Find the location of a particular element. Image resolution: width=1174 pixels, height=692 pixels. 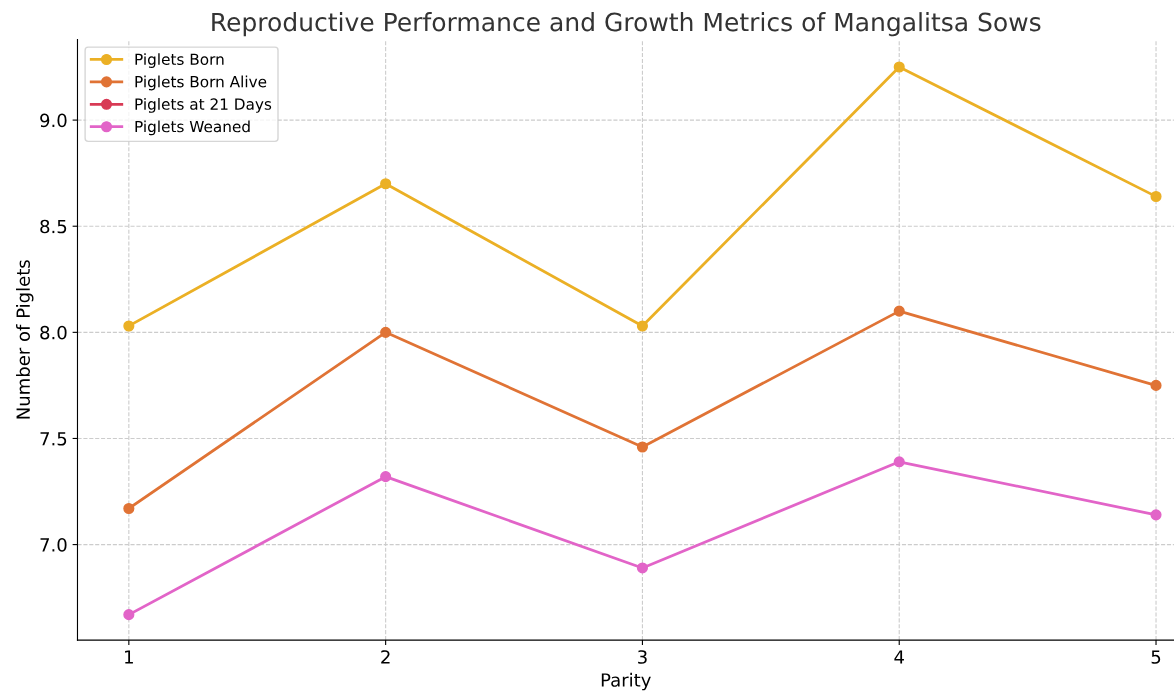

legend-label: Piglets Weaned is located at coordinates (192, 128).